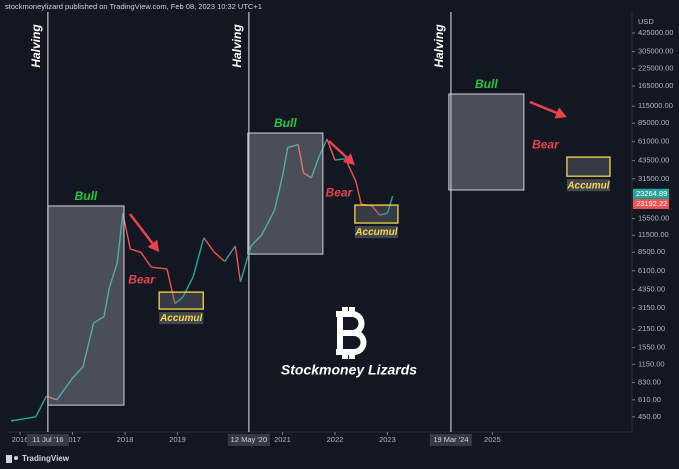  I want to click on y-tick-label: 115000.00, so click(655, 105).